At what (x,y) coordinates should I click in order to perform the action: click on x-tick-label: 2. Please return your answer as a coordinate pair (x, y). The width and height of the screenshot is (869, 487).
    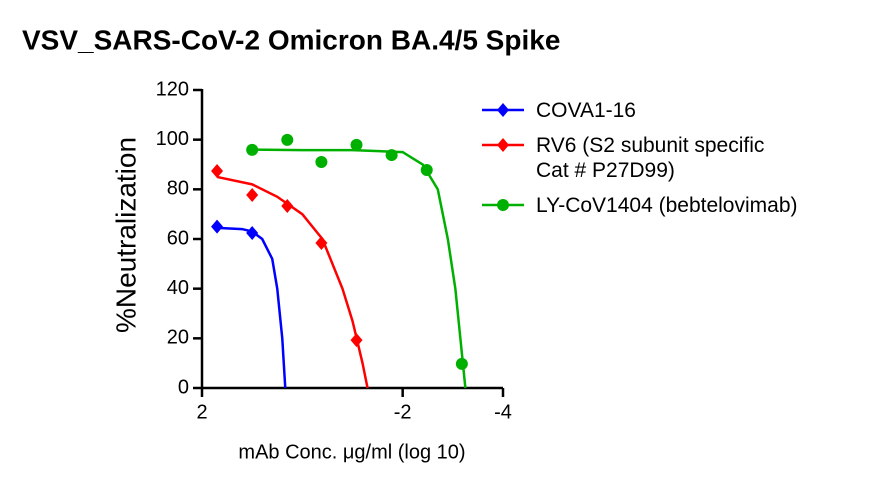
    Looking at the image, I should click on (201, 412).